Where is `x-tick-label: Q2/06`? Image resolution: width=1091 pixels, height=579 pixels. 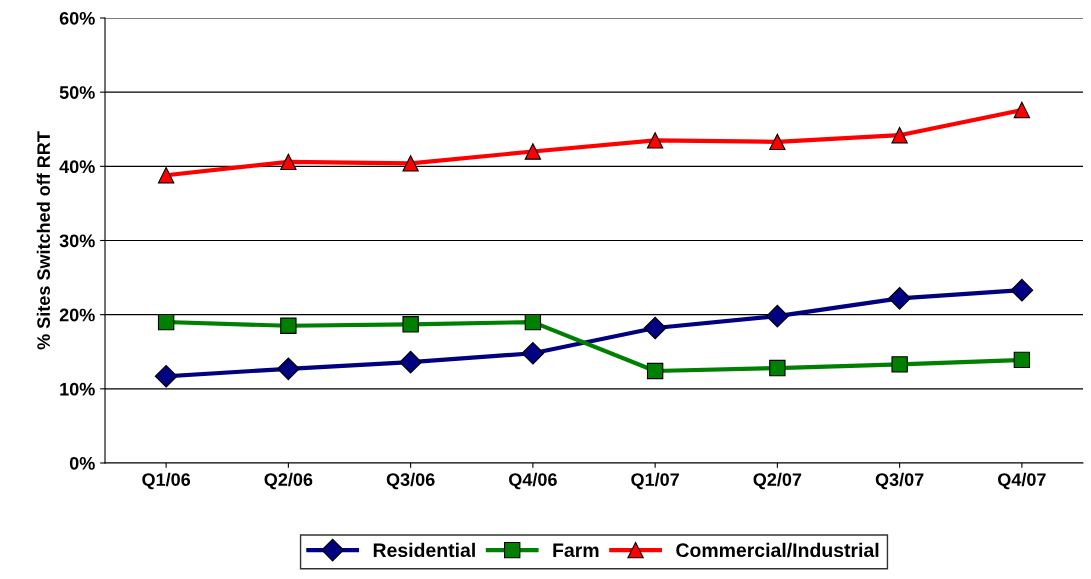
x-tick-label: Q2/06 is located at coordinates (288, 481).